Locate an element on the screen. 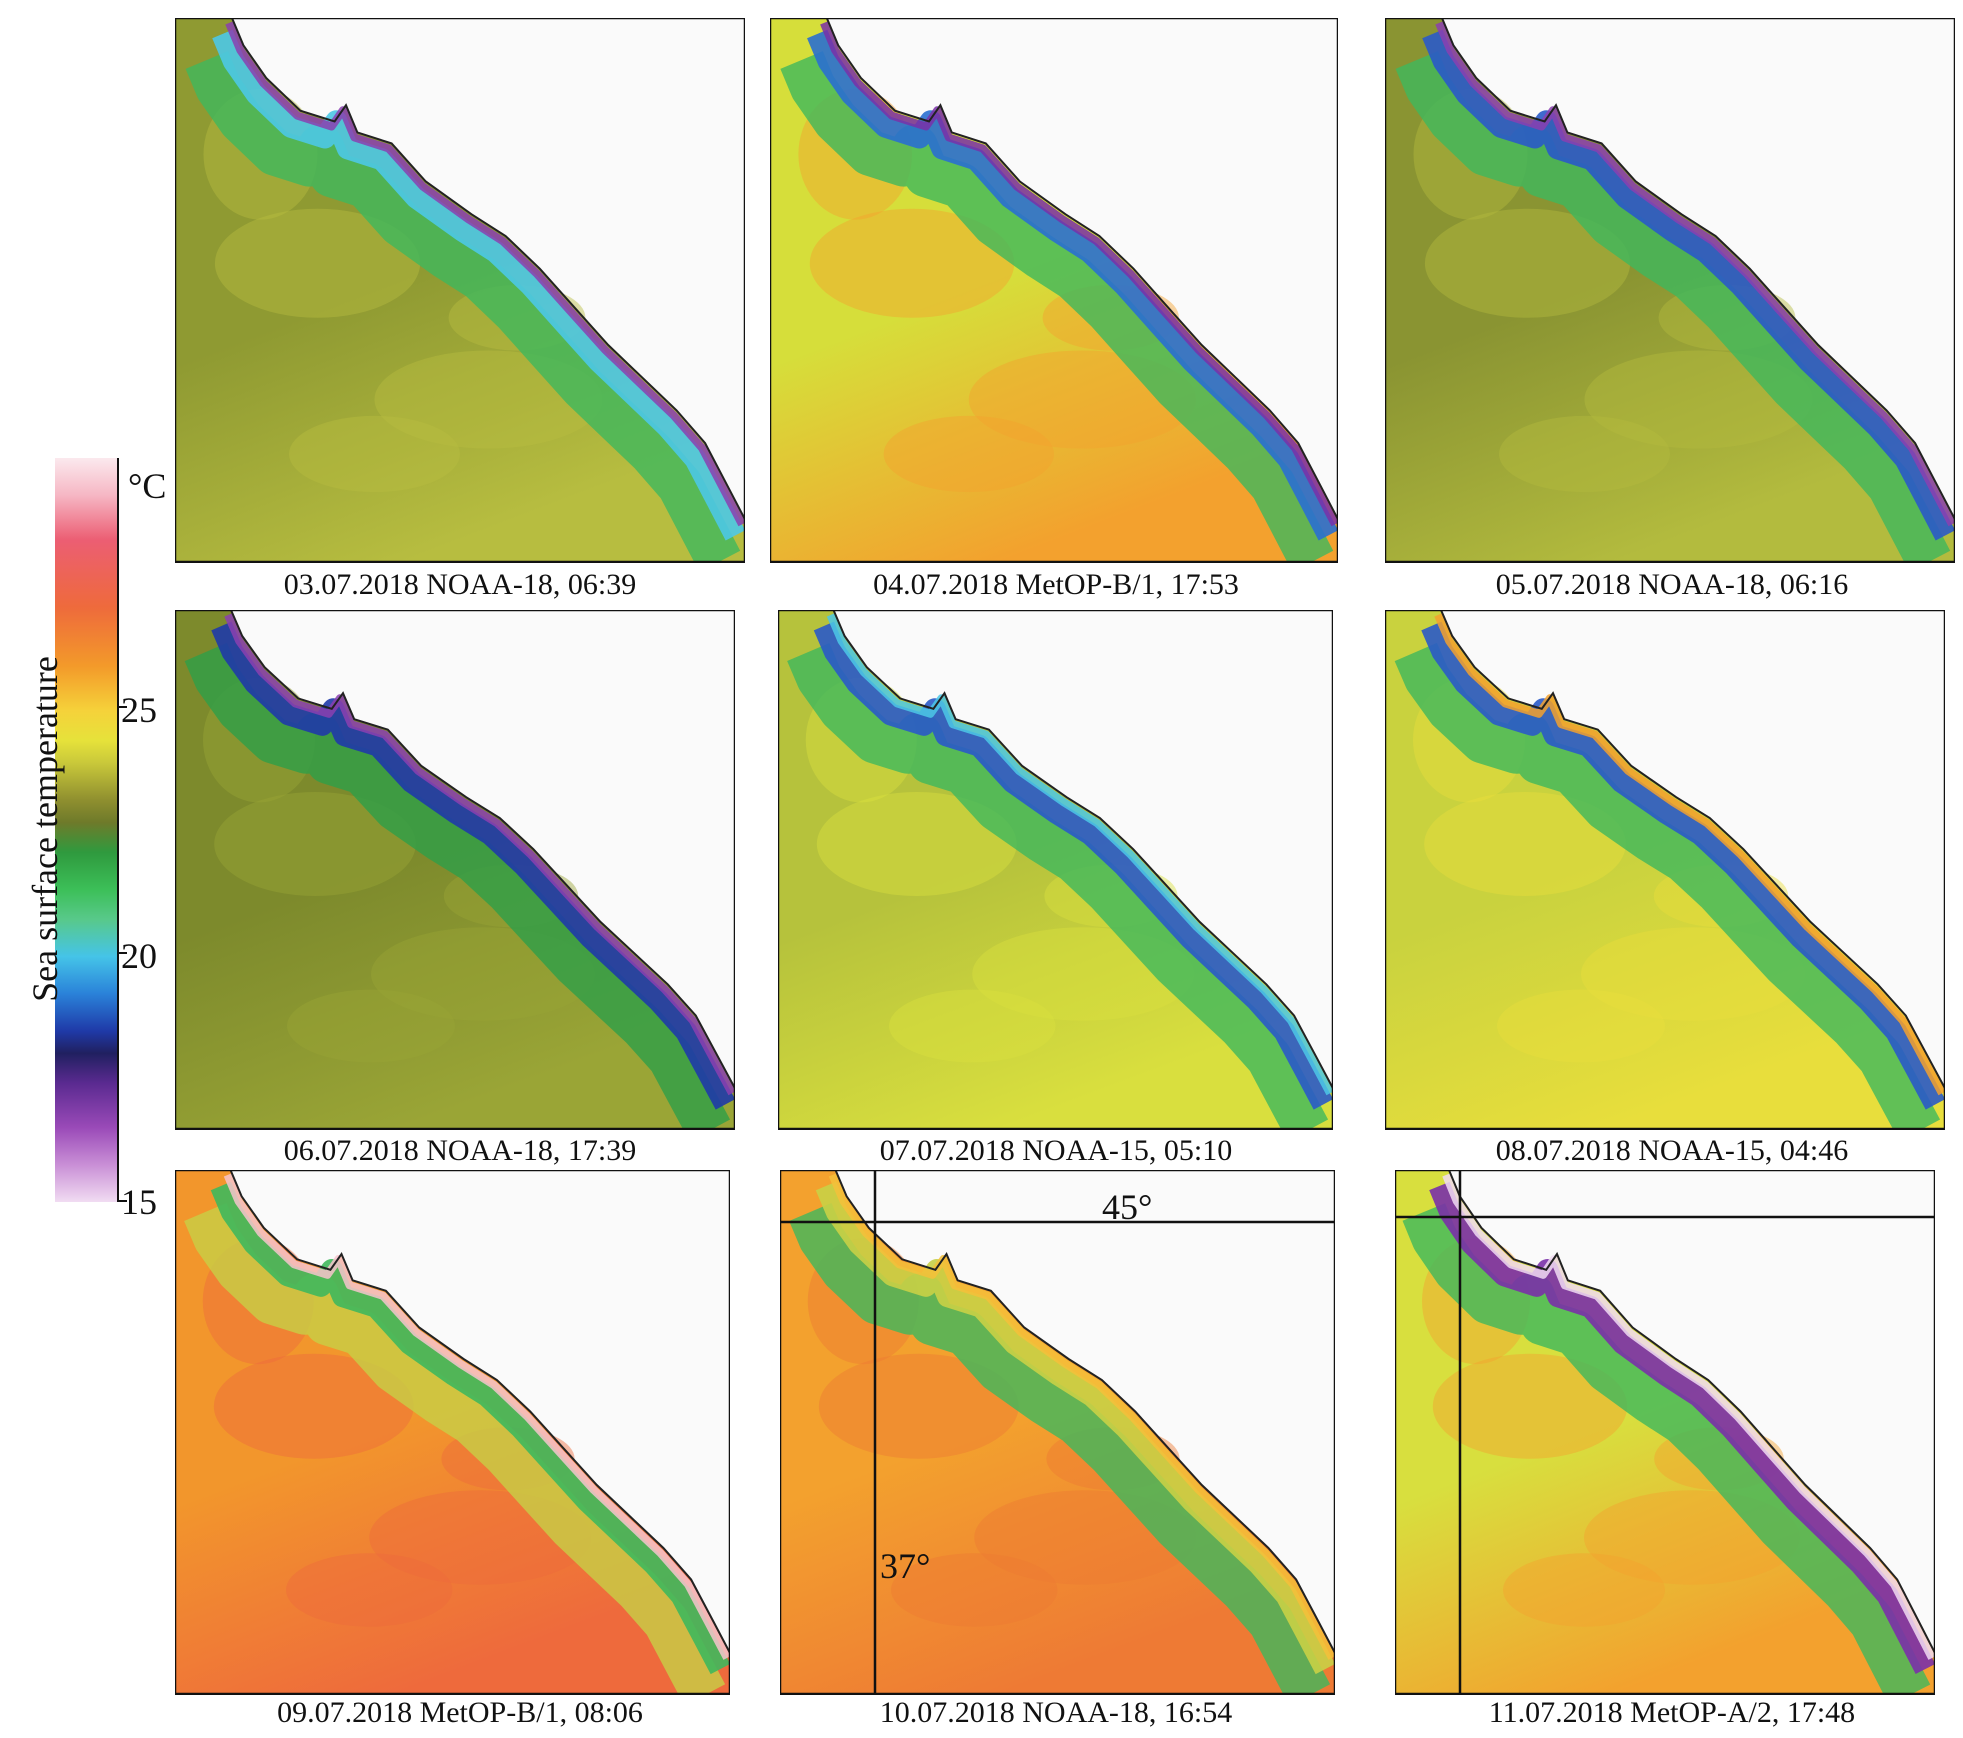  colorbar-tick-label-15: 15 is located at coordinates (139, 1202).